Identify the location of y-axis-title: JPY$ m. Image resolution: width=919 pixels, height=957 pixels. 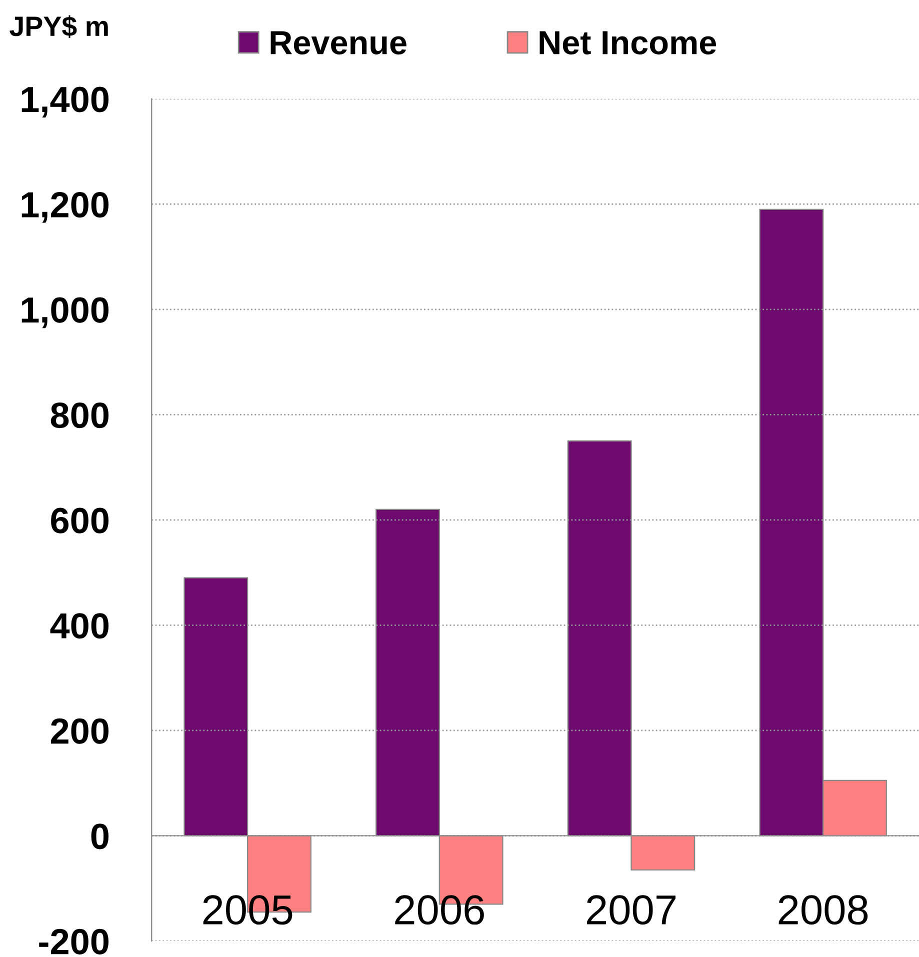
(59, 26).